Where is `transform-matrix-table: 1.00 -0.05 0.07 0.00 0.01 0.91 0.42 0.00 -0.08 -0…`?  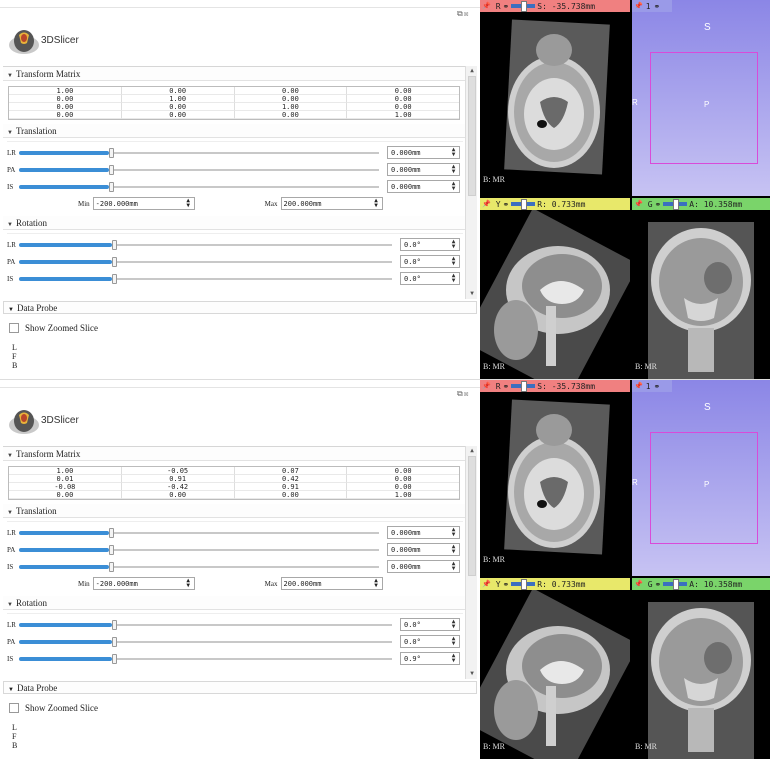 transform-matrix-table: 1.00 -0.05 0.07 0.00 0.01 0.91 0.42 0.00 -0.08 -0… is located at coordinates (234, 483).